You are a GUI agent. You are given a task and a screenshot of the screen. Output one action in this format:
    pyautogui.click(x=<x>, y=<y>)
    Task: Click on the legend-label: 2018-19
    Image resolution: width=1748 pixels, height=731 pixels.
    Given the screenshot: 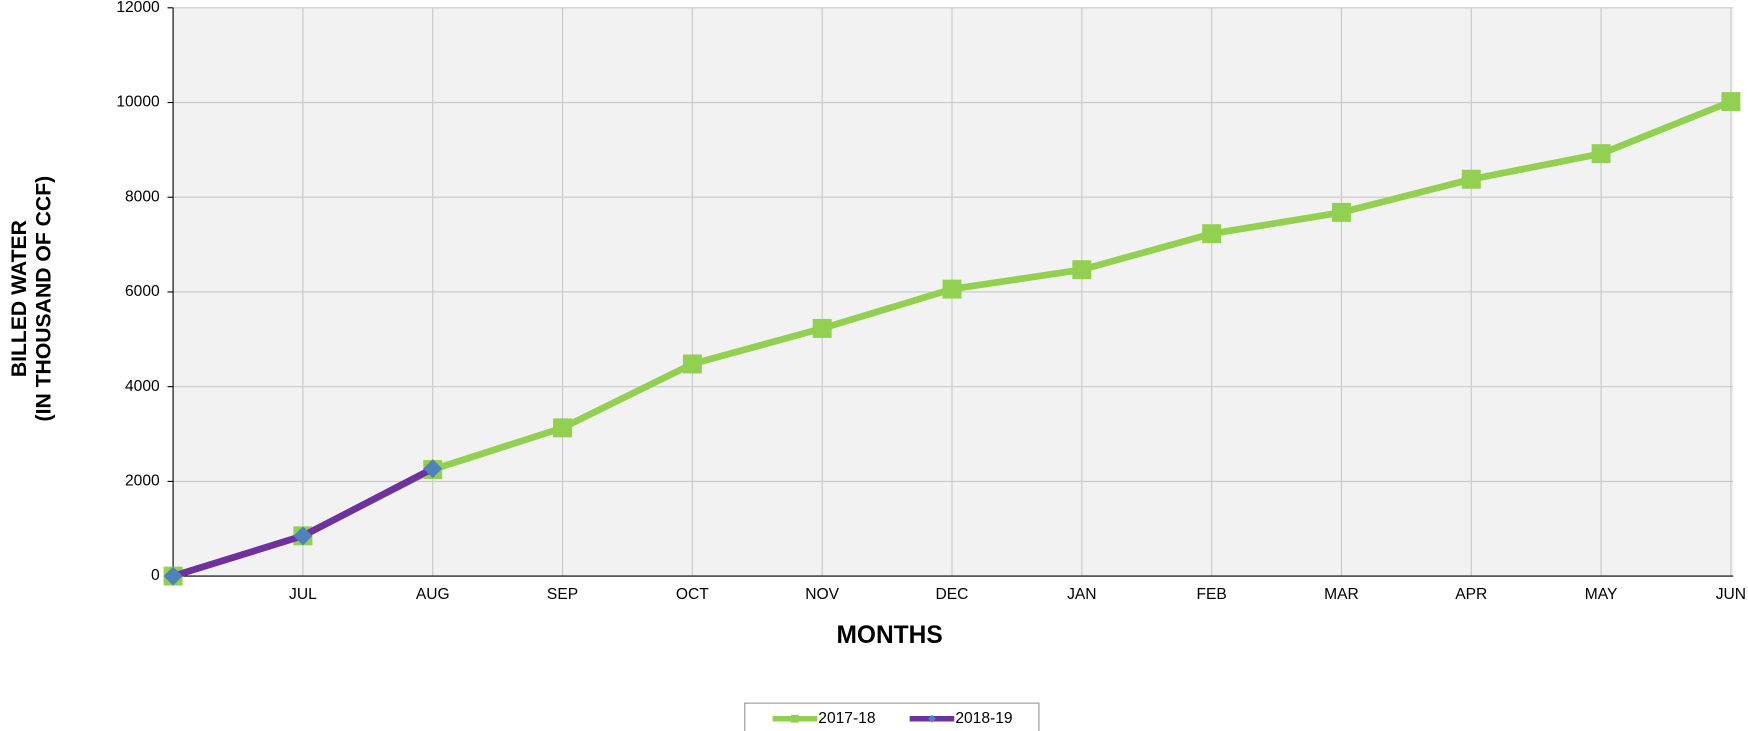 What is the action you would take?
    pyautogui.click(x=983, y=718)
    